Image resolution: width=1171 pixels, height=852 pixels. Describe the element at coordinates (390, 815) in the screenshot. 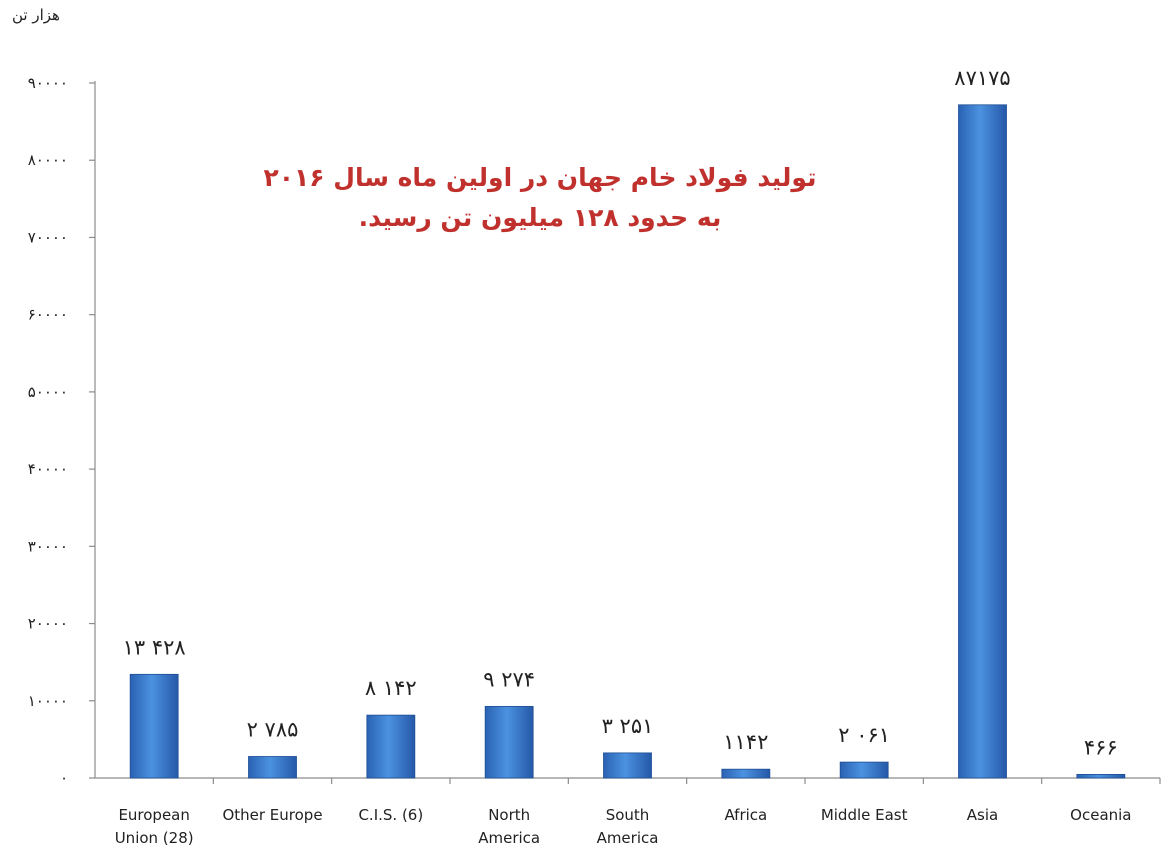

I see `x-tick-label: C.I.S. (6)` at that location.